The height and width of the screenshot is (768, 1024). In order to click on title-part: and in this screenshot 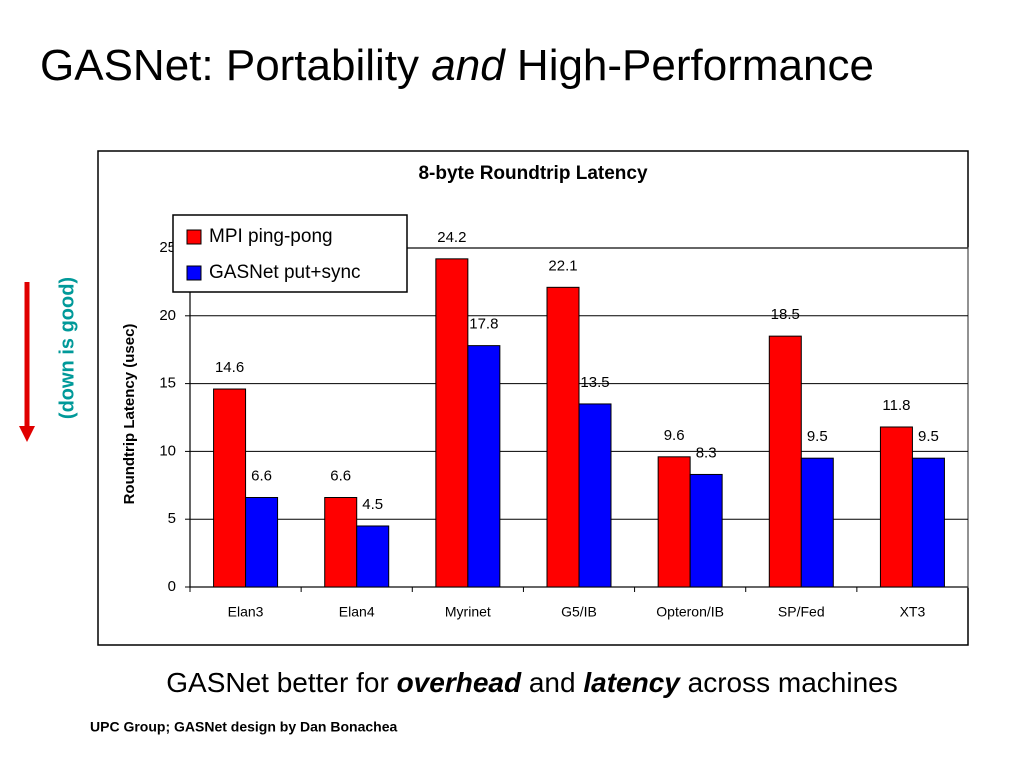, I will do `click(468, 65)`.